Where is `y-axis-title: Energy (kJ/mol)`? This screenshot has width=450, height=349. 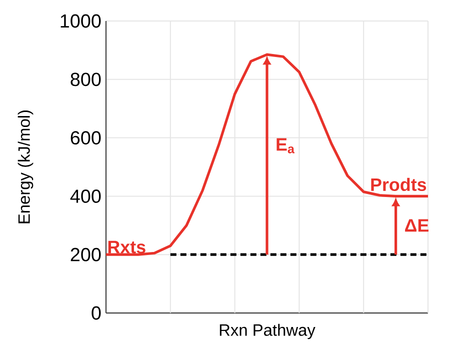 y-axis-title: Energy (kJ/mol) is located at coordinates (26, 167).